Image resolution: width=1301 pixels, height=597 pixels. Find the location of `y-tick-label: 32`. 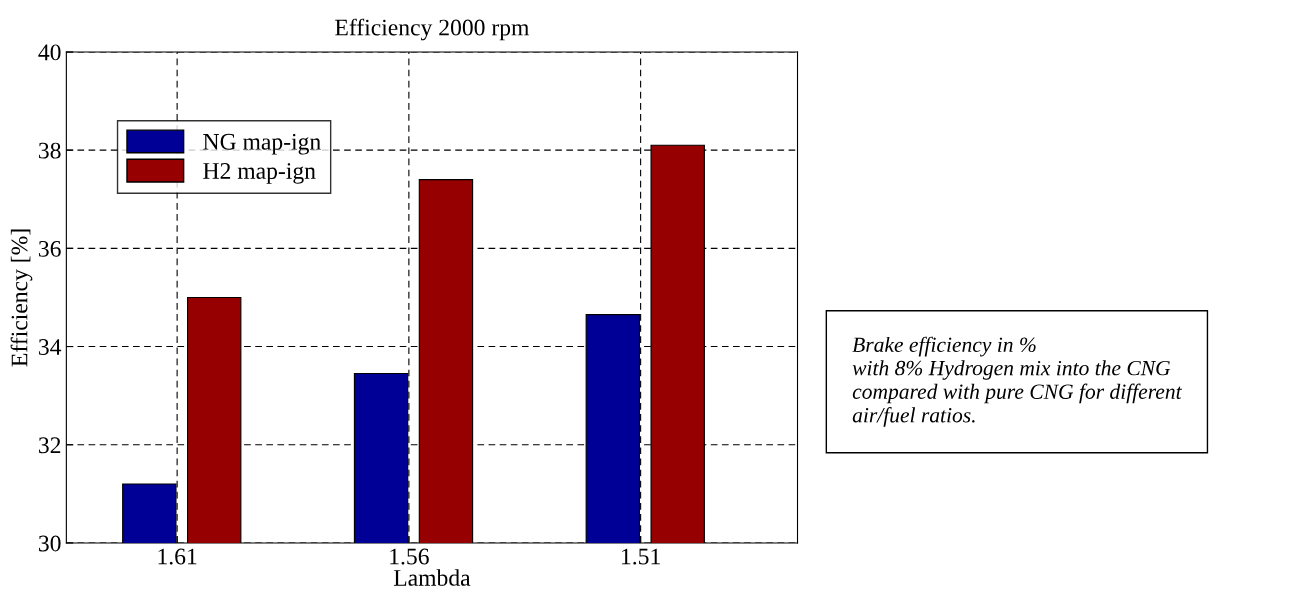

y-tick-label: 32 is located at coordinates (50, 445).